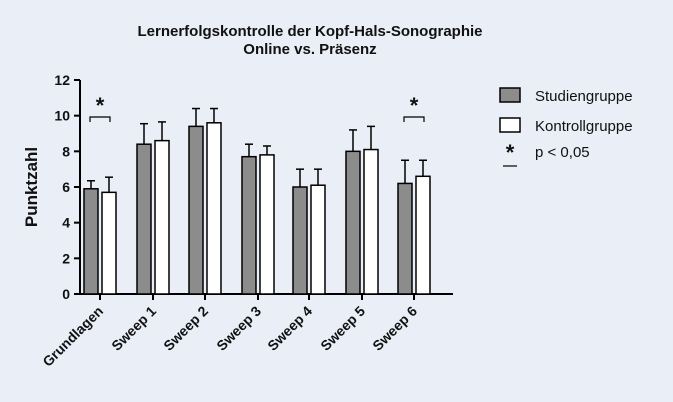  What do you see at coordinates (394, 328) in the screenshot?
I see `x-tick-label: Sweep 6` at bounding box center [394, 328].